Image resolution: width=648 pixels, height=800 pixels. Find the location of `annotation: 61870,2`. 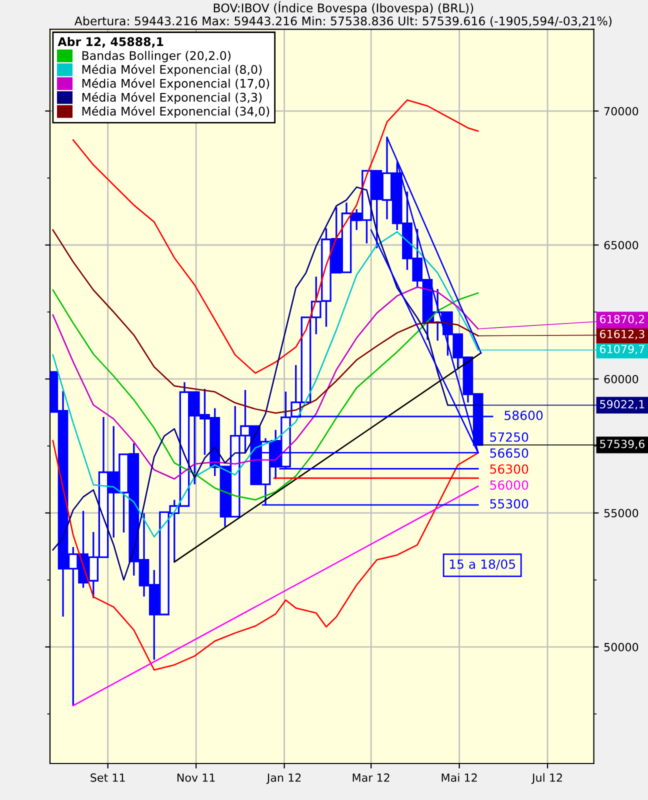

annotation: 61870,2 is located at coordinates (622, 319).